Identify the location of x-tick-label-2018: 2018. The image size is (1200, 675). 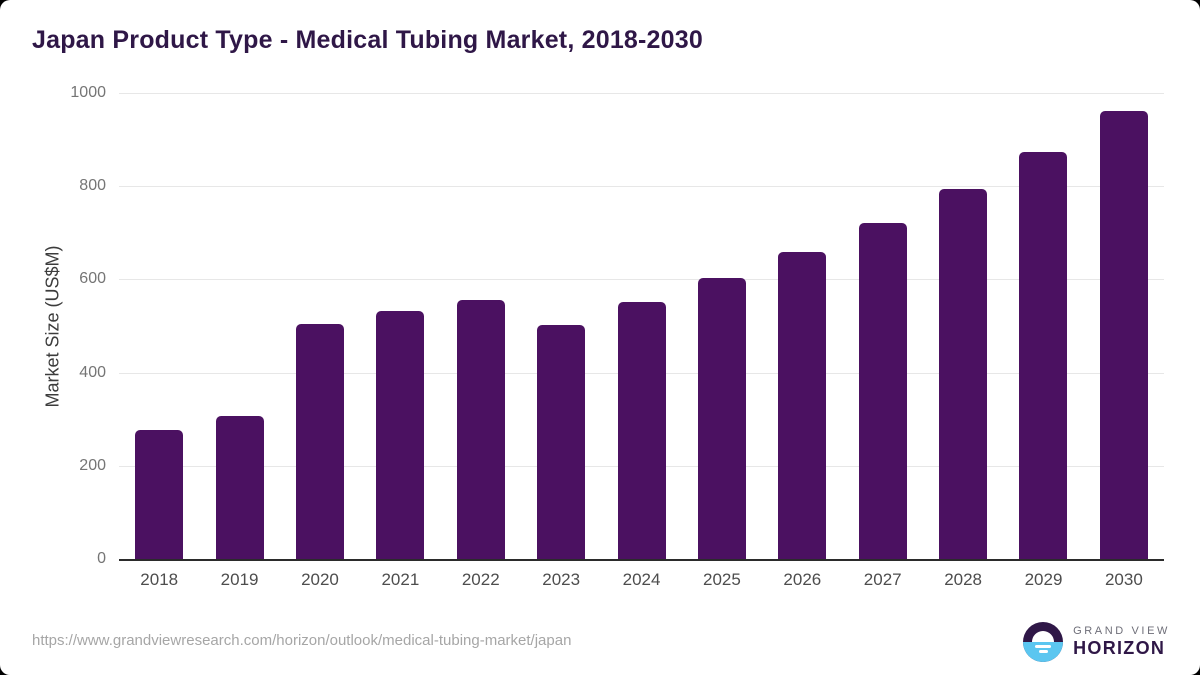
(159, 579).